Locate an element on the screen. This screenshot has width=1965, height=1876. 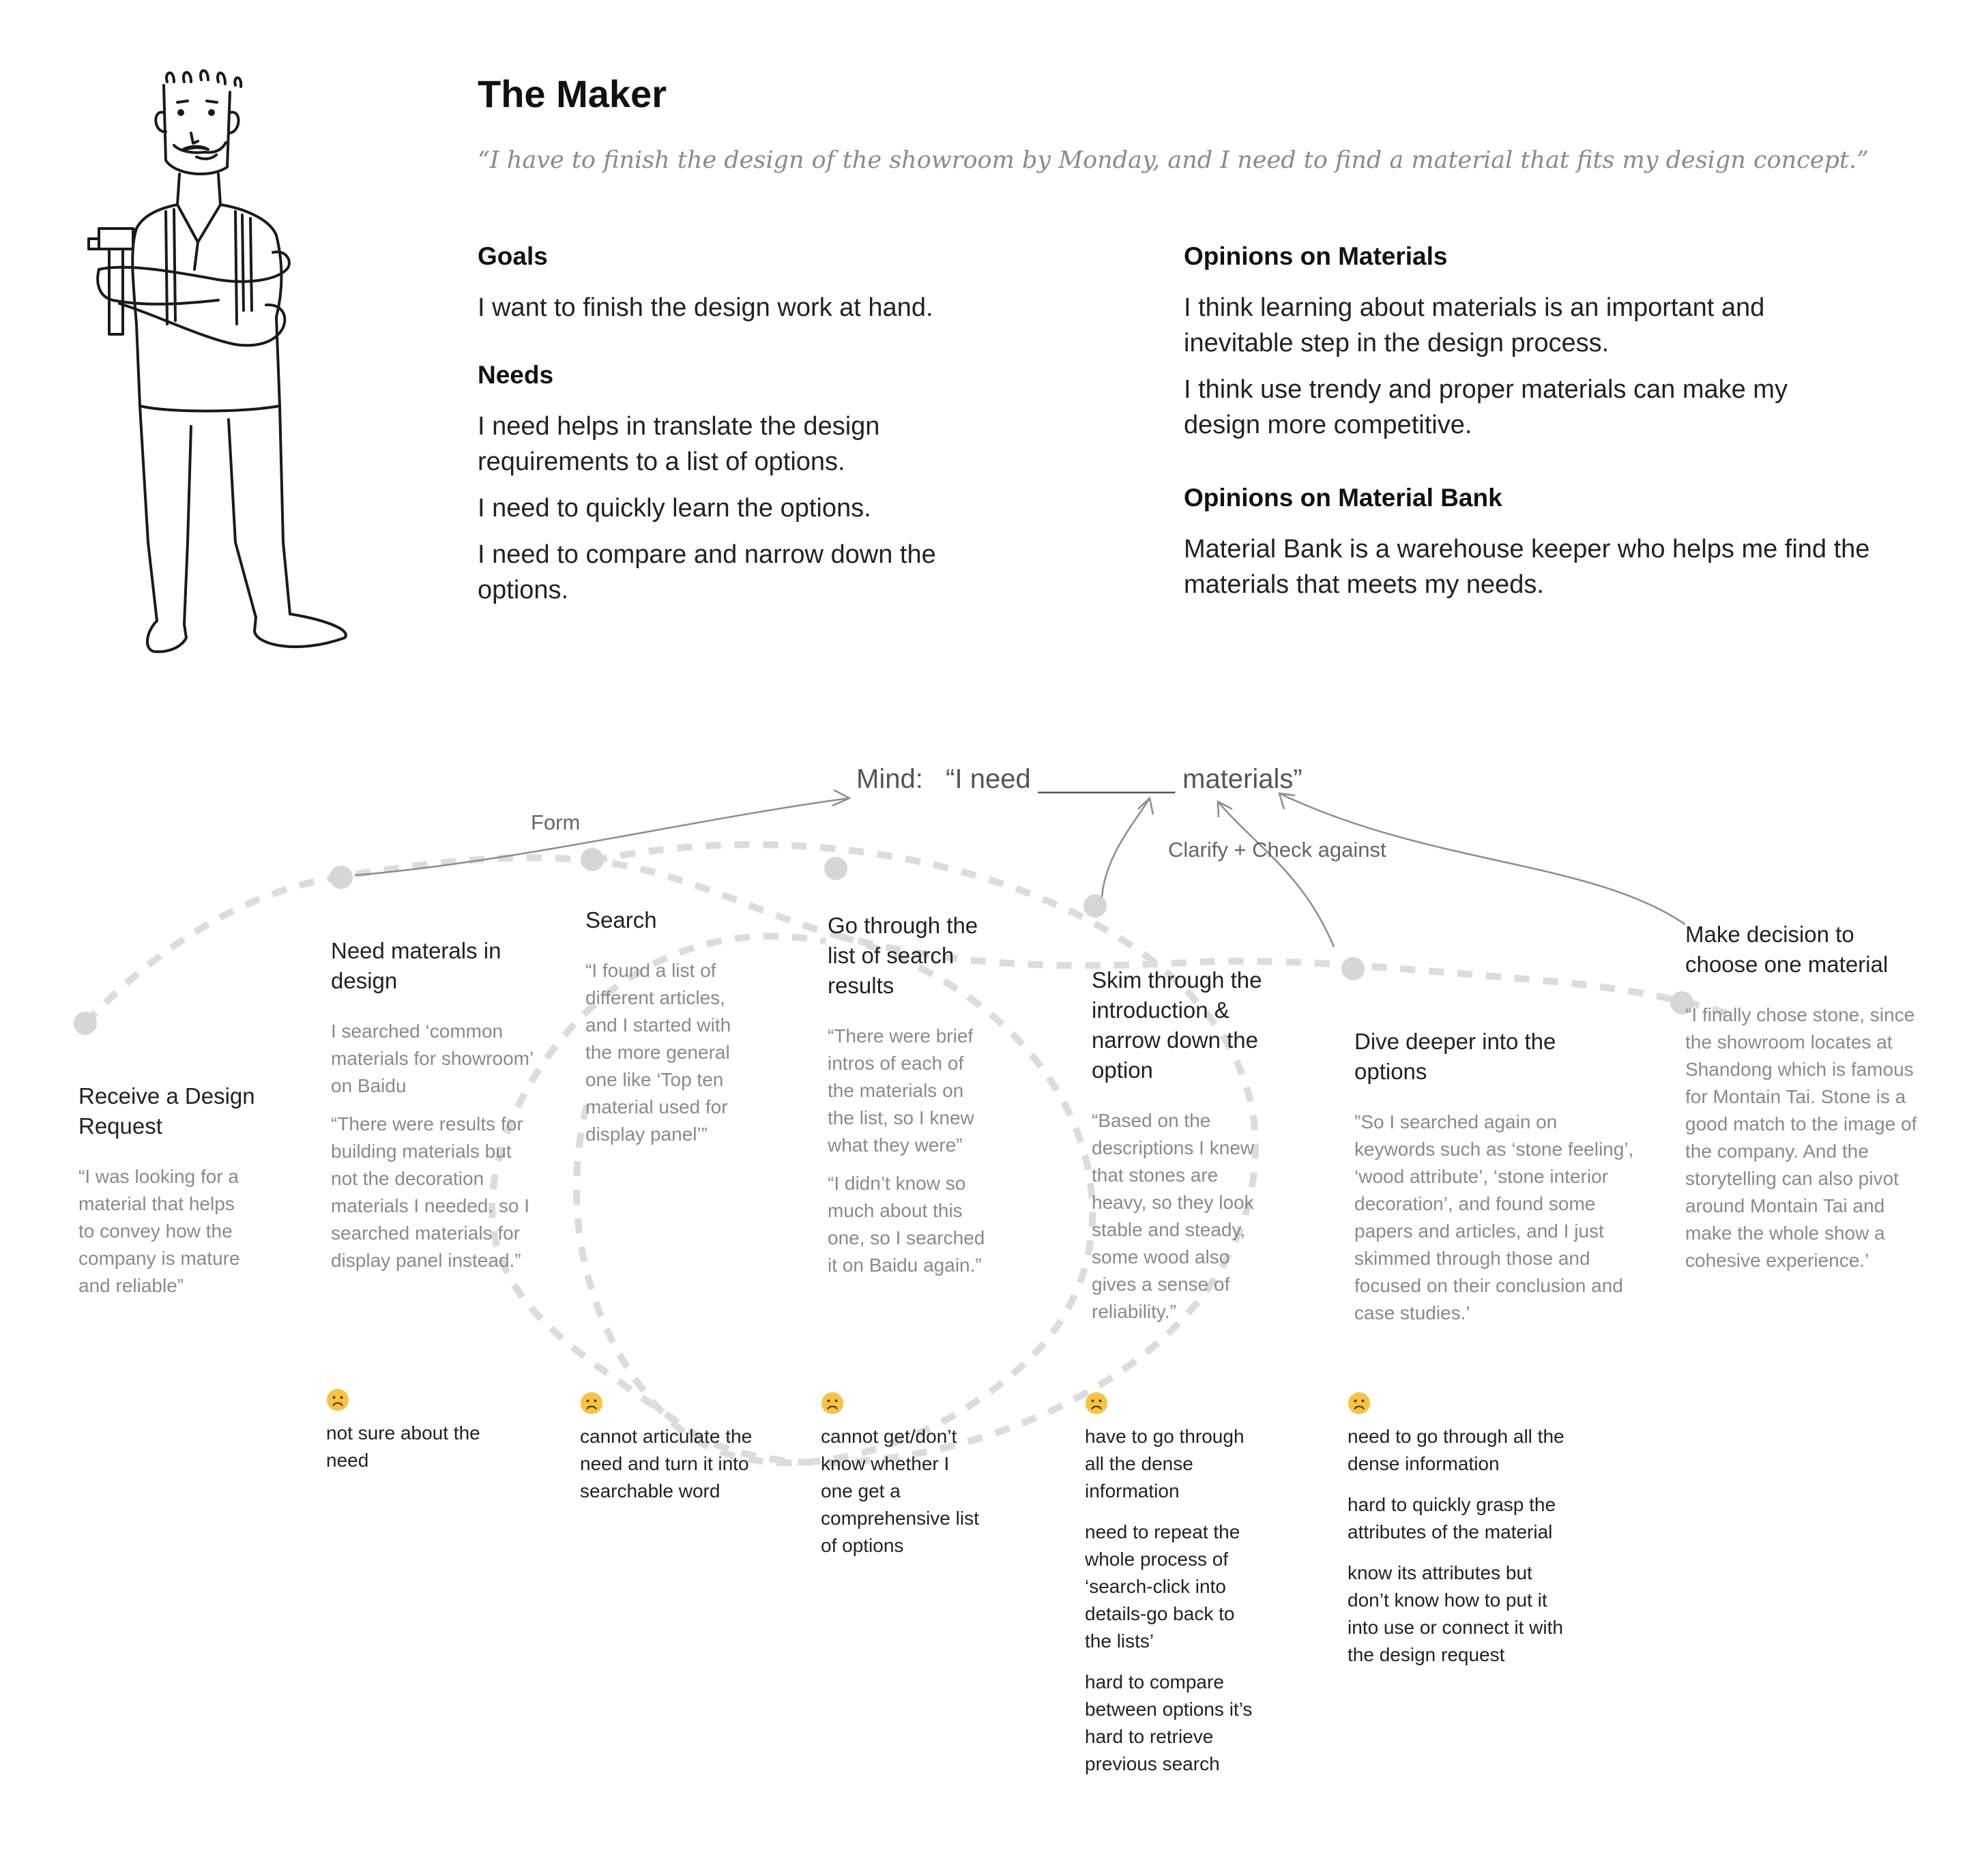
goals-heading: Goals is located at coordinates (513, 256).